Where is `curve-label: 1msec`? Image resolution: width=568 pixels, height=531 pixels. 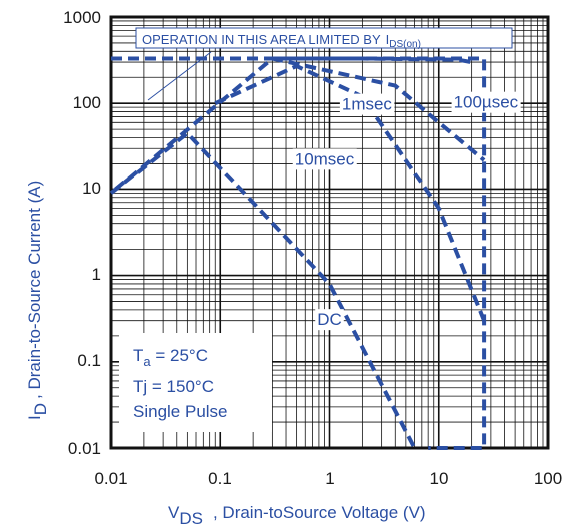
curve-label: 1msec is located at coordinates (367, 104).